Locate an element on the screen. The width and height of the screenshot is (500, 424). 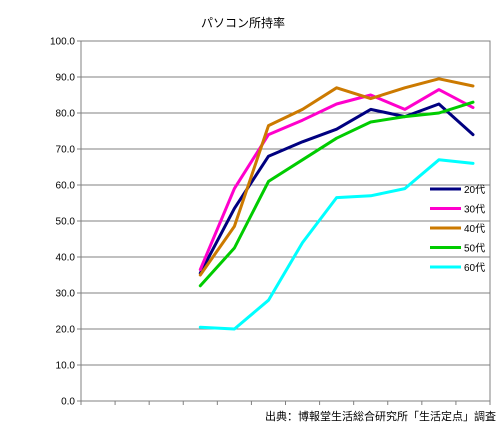
y-tick-label: 10.0 is located at coordinates (66, 366).